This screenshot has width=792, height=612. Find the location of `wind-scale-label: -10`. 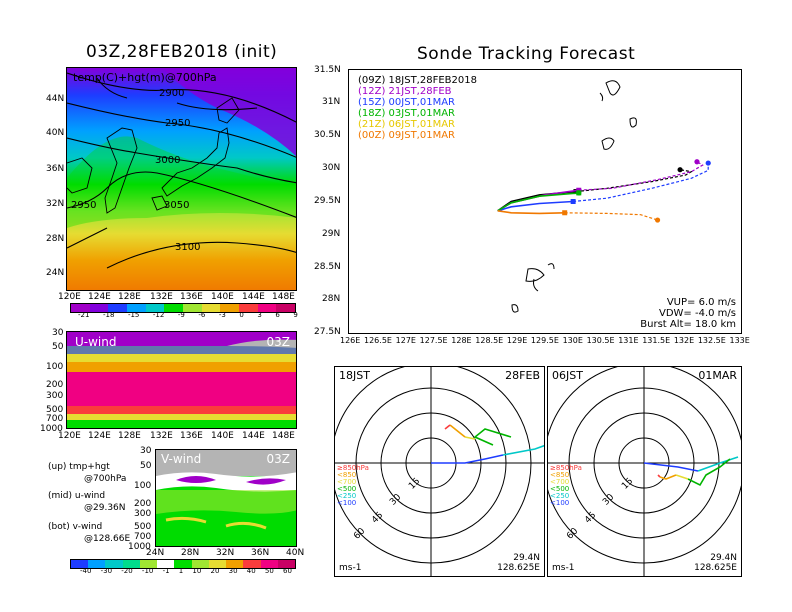

wind-scale-label: -10 is located at coordinates (147, 571).